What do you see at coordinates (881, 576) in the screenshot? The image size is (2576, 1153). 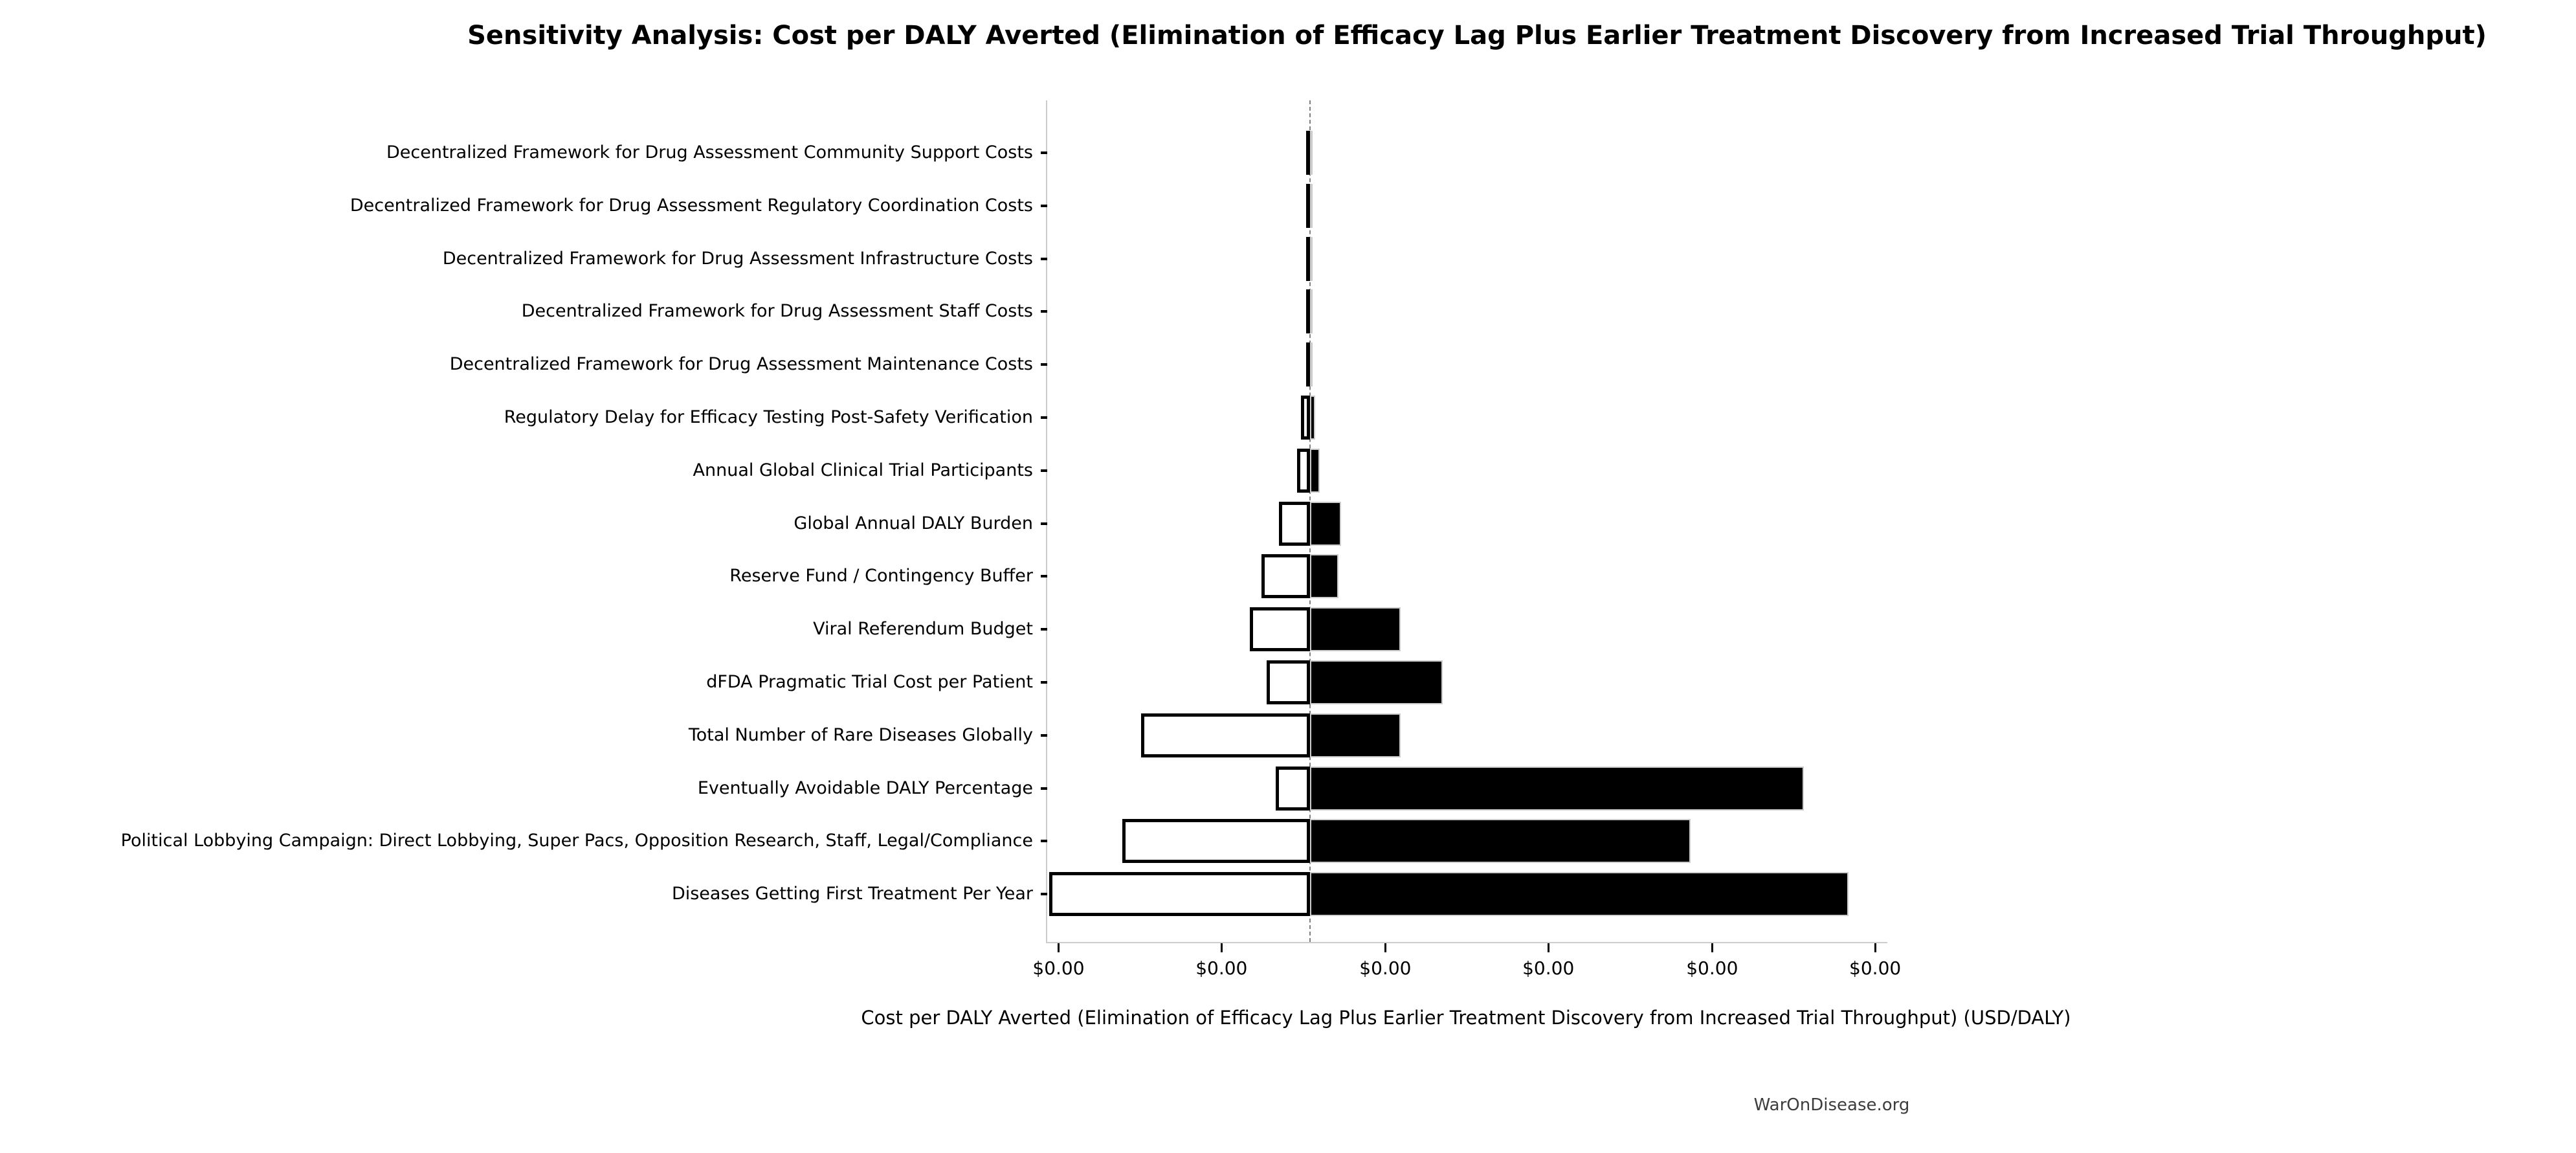 I see `row-label: Reserve Fund / Contingency Buffer` at bounding box center [881, 576].